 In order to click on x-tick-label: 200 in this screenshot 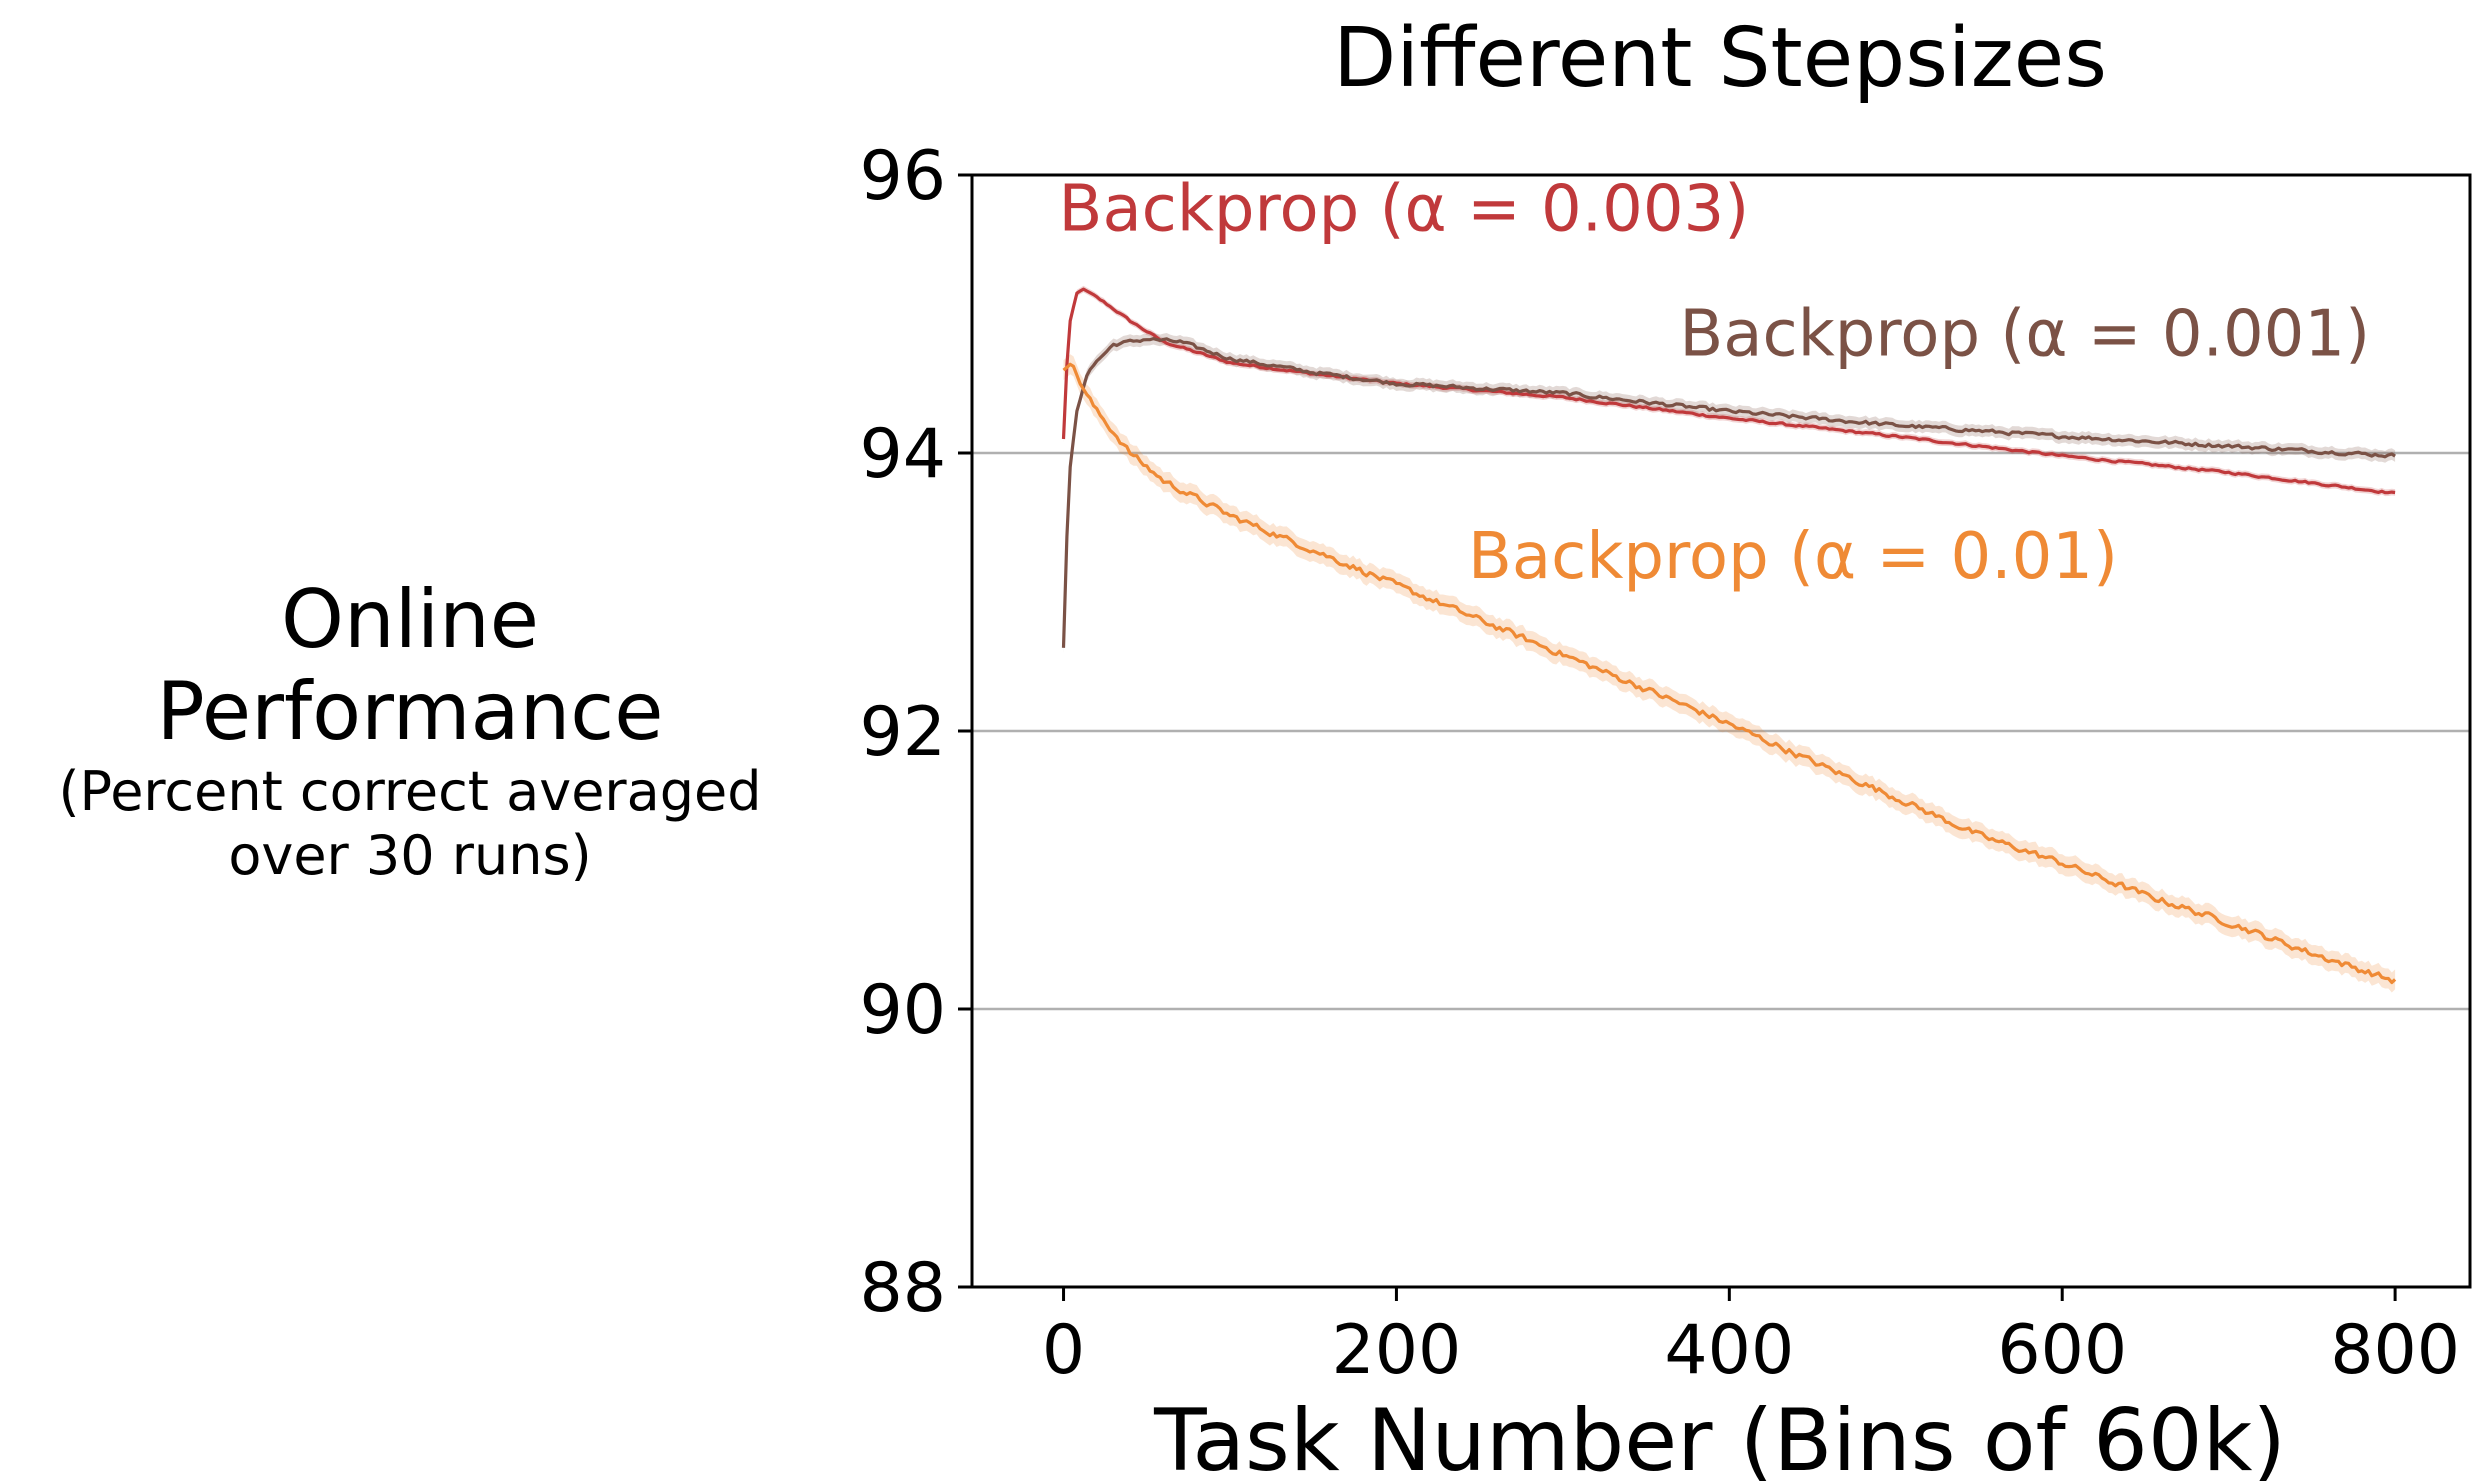, I will do `click(1397, 1350)`.